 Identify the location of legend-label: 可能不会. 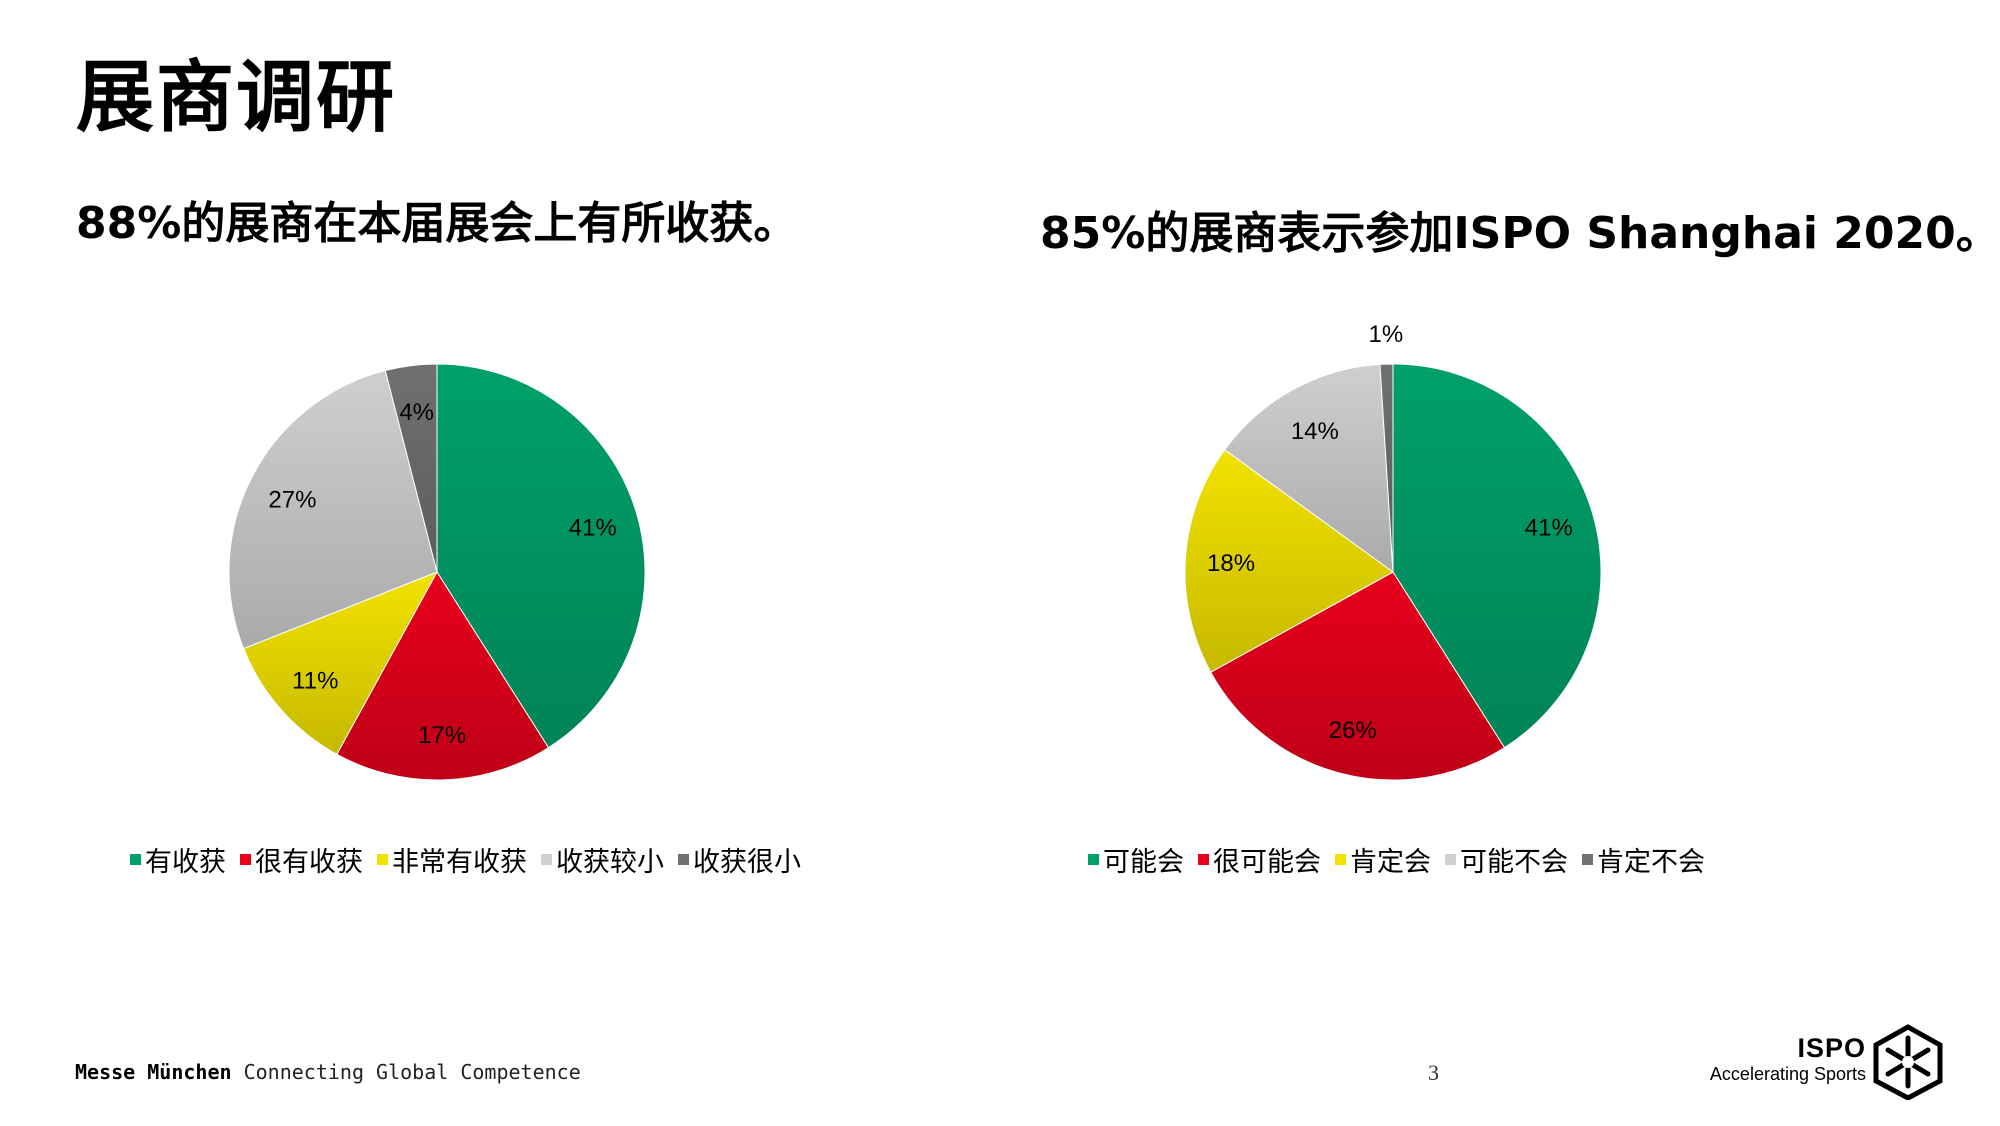
(1514, 862).